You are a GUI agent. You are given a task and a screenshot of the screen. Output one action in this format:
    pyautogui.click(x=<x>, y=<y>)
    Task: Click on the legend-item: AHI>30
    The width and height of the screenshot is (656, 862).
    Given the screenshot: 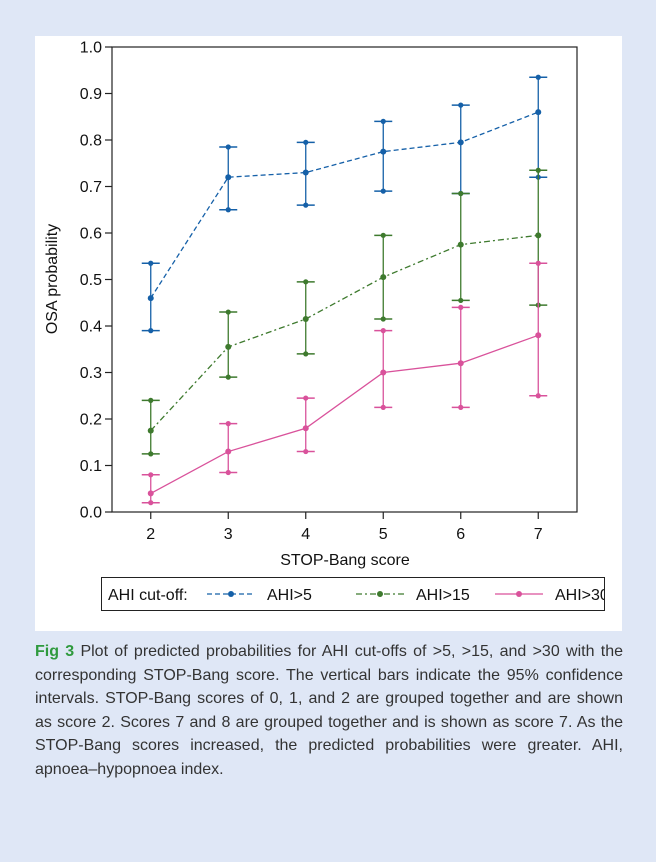 What is the action you would take?
    pyautogui.click(x=552, y=595)
    